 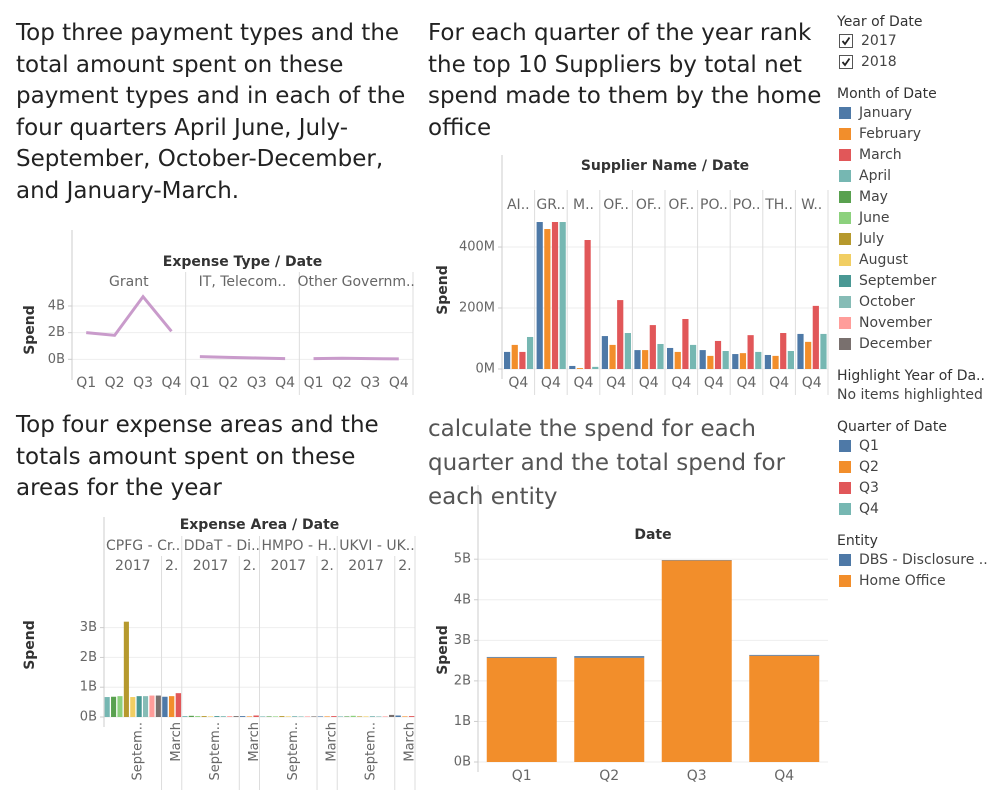 I want to click on y-tick-label: 5B, so click(x=462, y=559).